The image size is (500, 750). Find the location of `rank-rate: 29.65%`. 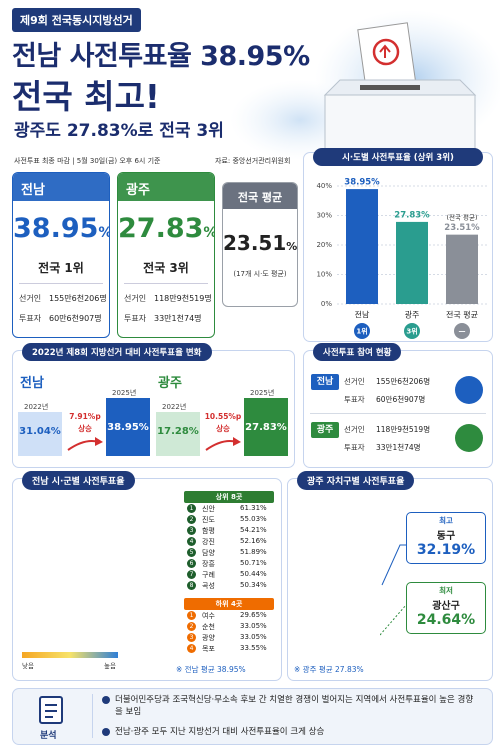

rank-rate: 29.65% is located at coordinates (253, 615).